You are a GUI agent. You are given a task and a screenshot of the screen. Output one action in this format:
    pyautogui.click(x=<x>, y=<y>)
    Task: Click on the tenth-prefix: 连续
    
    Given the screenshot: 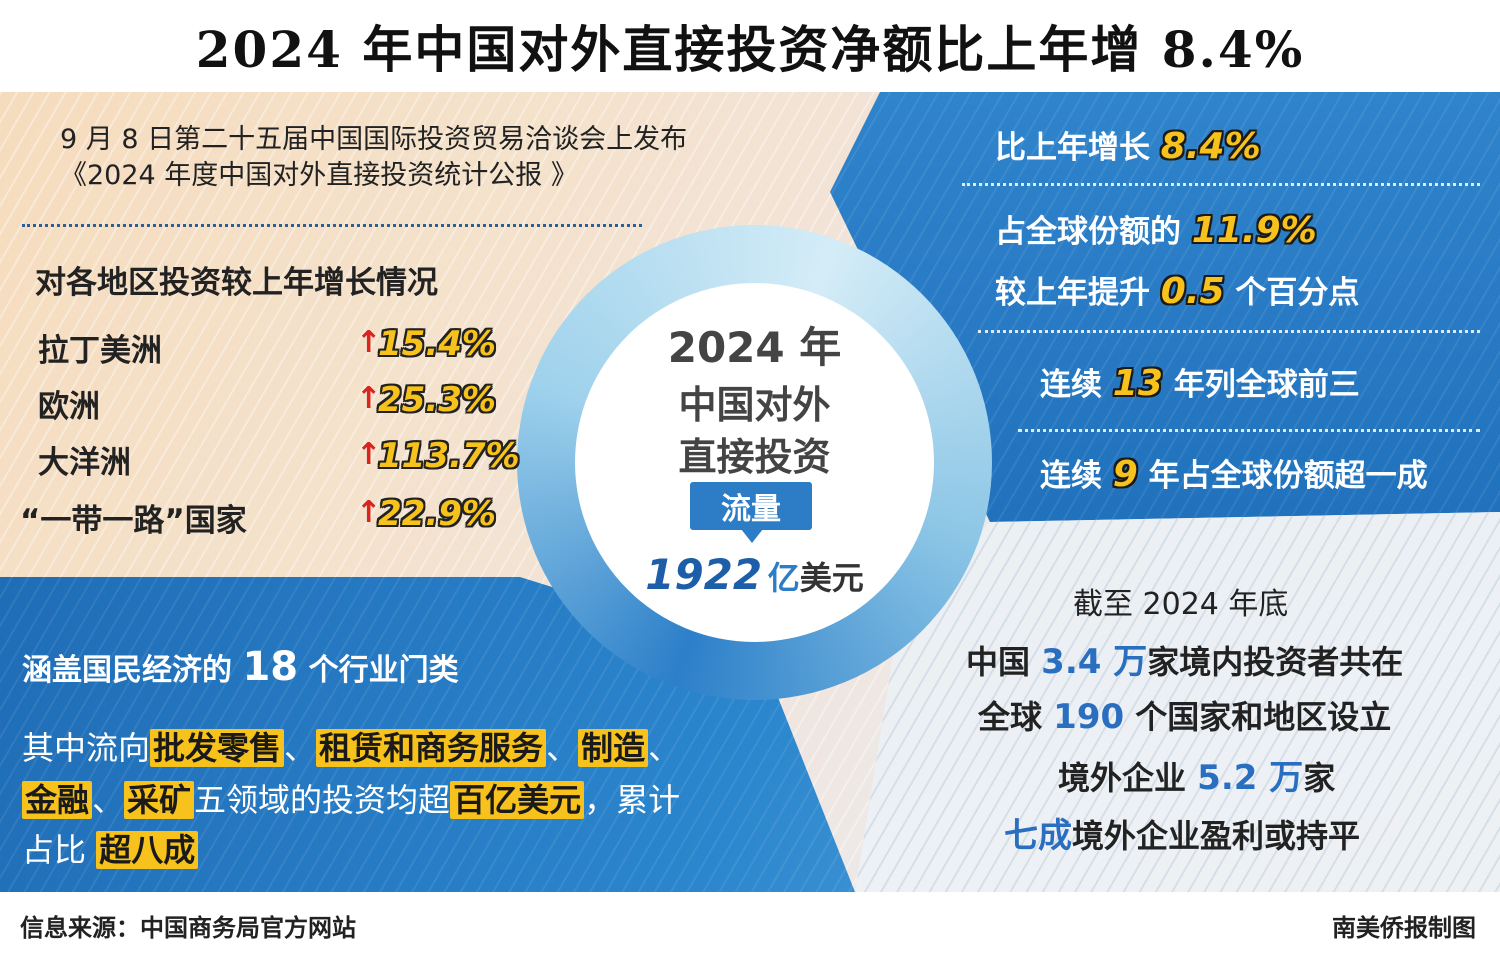 What is the action you would take?
    pyautogui.click(x=1071, y=476)
    